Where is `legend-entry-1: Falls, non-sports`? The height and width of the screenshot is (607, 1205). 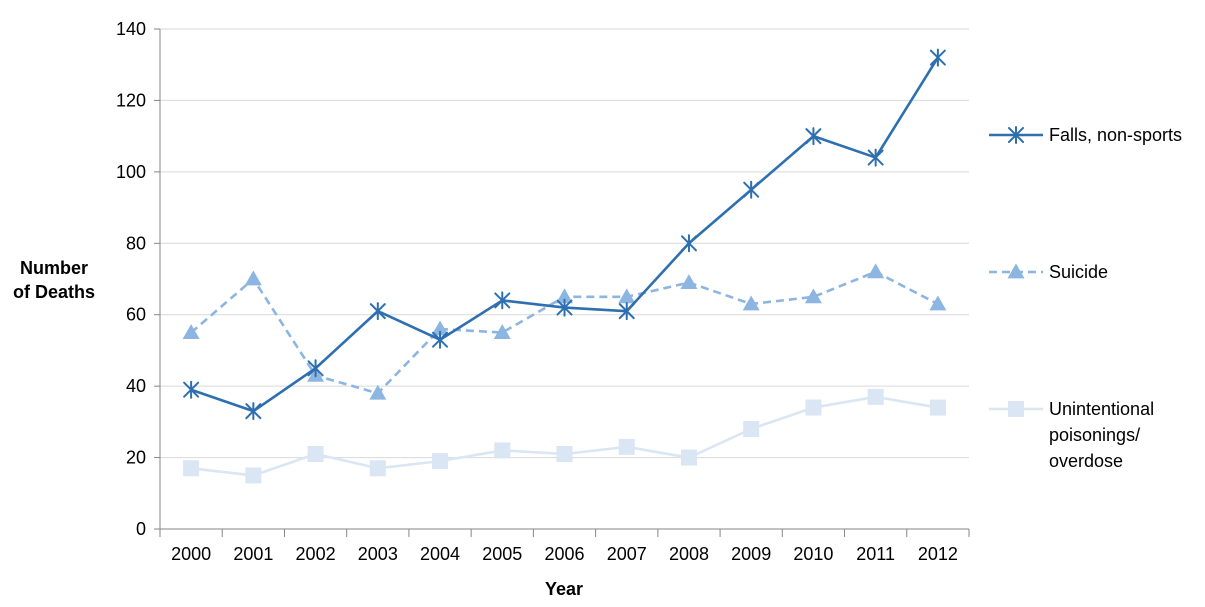 legend-entry-1: Falls, non-sports is located at coordinates (1085, 135).